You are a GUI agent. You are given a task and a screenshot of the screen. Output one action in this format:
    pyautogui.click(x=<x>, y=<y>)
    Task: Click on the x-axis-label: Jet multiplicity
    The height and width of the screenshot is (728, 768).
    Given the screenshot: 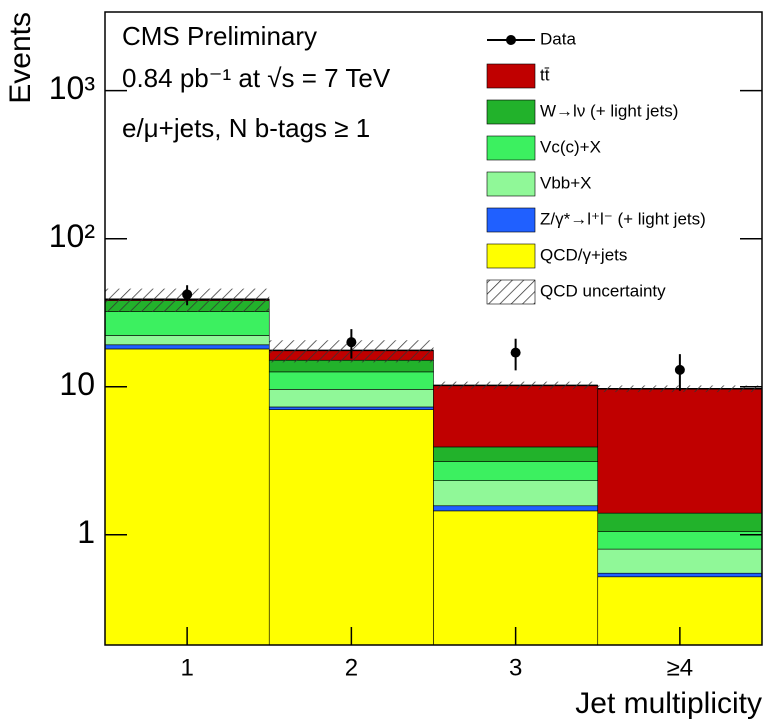 What is the action you would take?
    pyautogui.click(x=668, y=703)
    